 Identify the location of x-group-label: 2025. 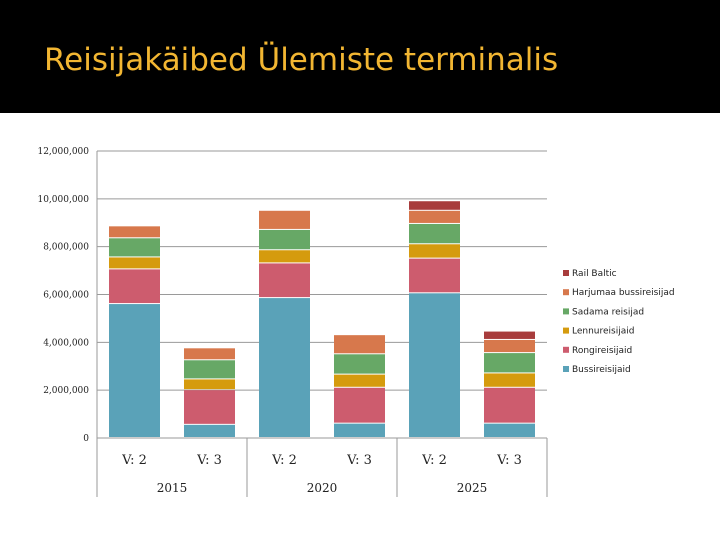
(472, 488).